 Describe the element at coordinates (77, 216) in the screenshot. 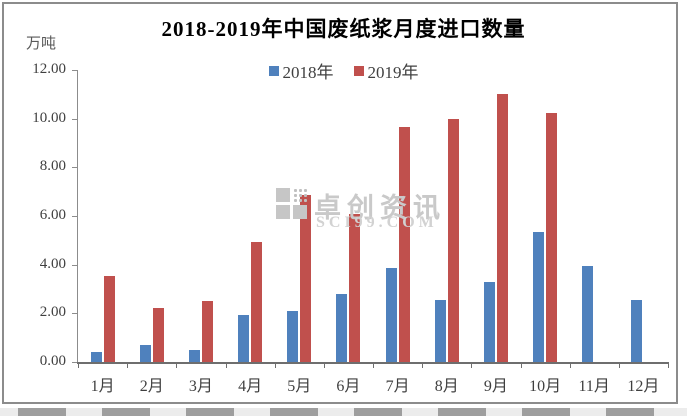

I see `y-axis` at that location.